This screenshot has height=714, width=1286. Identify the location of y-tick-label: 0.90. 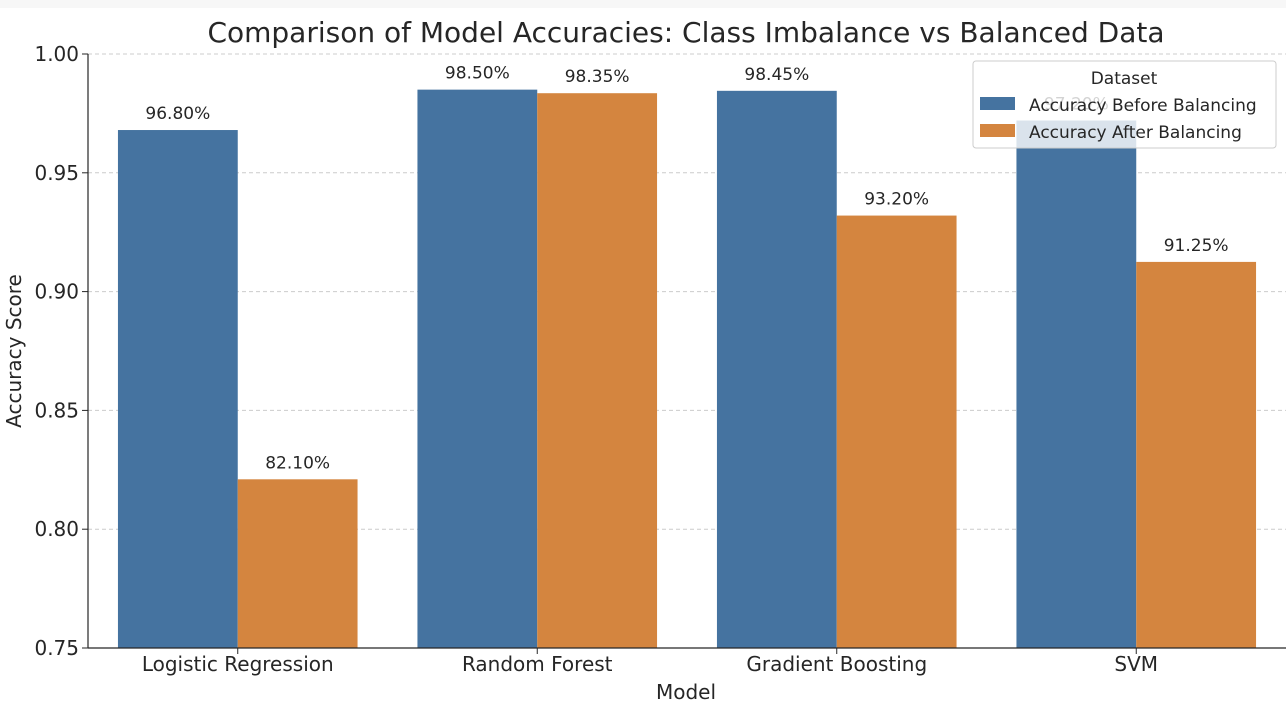
(56, 292).